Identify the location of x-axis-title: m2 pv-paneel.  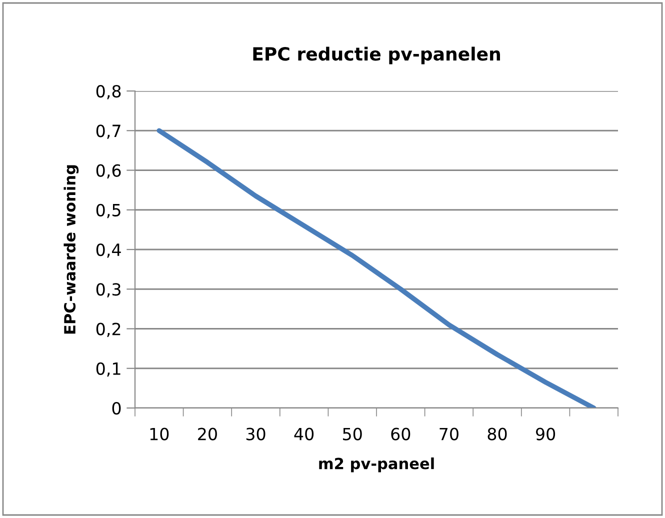
(376, 464).